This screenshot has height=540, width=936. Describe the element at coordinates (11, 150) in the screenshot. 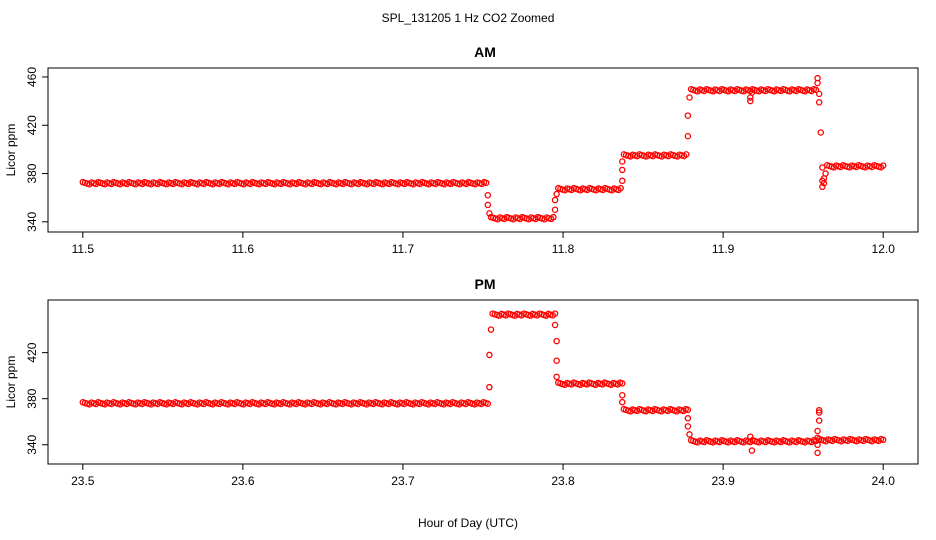

I see `ylabel-am: Licor ppm` at that location.